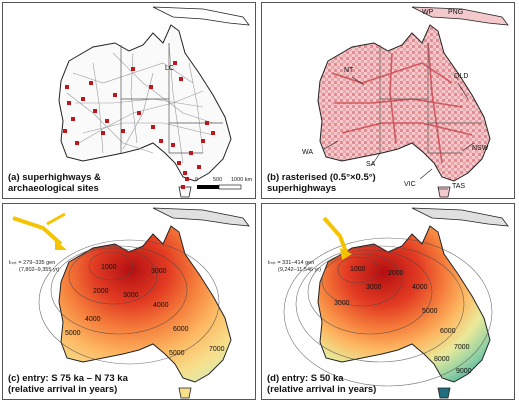 The height and width of the screenshot is (404, 519). What do you see at coordinates (430, 311) in the screenshot?
I see `contour-d-5: 5000` at bounding box center [430, 311].